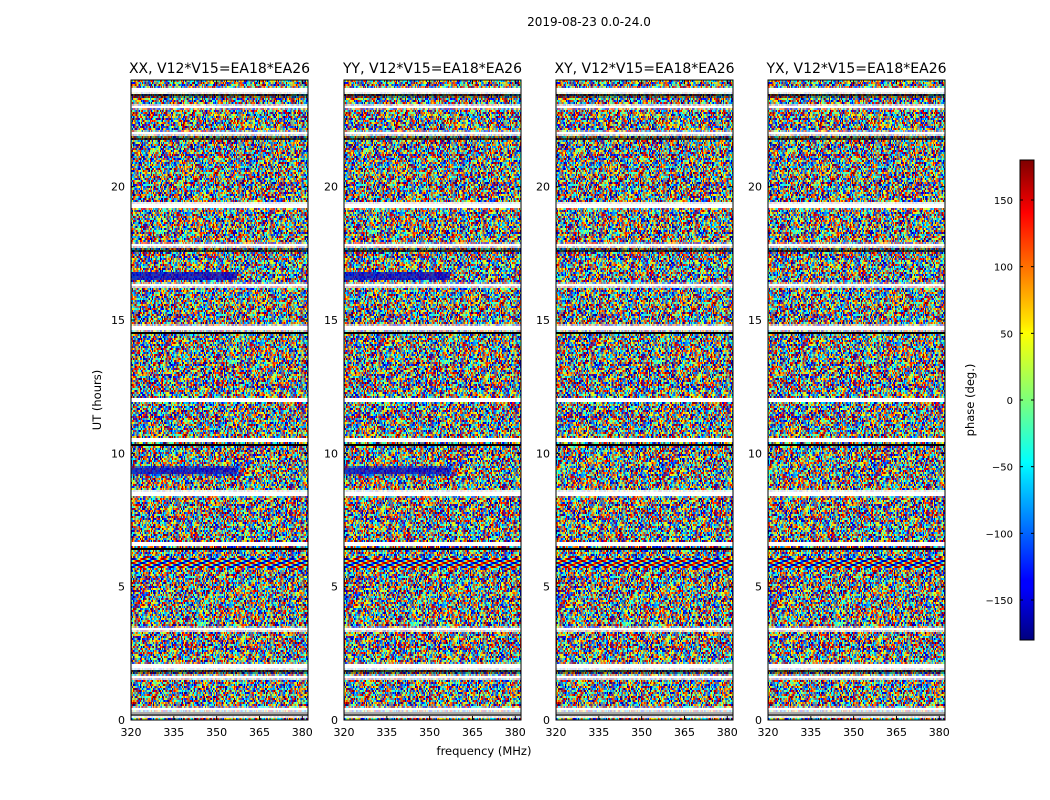 This screenshot has width=1050, height=800. Describe the element at coordinates (999, 601) in the screenshot. I see `colorbar-tick-label: −150` at that location.